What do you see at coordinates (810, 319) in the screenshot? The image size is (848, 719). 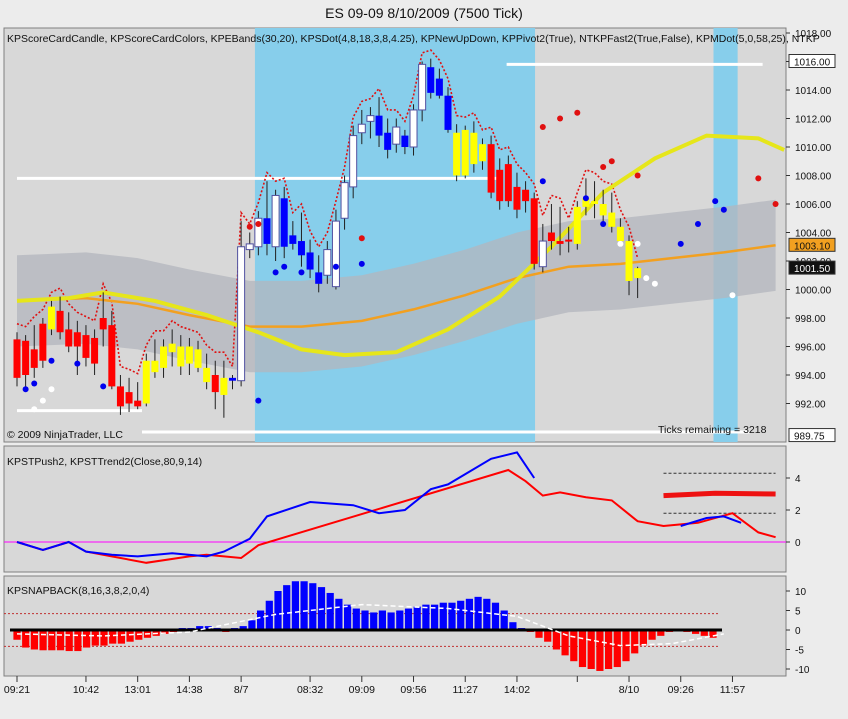 I see `y-tick-label: 998.00` at bounding box center [810, 319].